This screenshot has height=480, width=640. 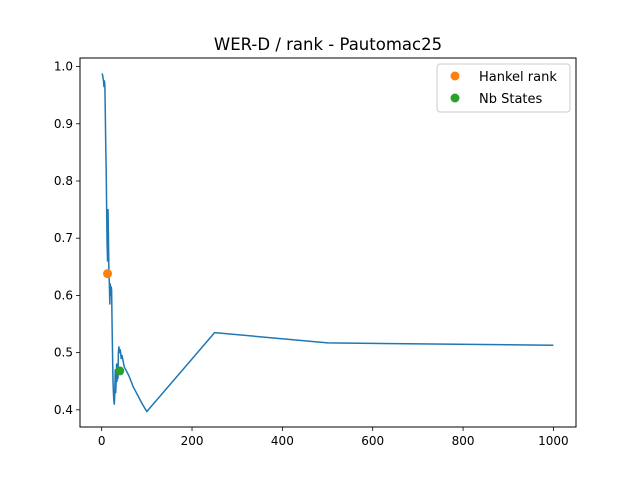 What do you see at coordinates (282, 441) in the screenshot?
I see `x-tick-label: 400` at bounding box center [282, 441].